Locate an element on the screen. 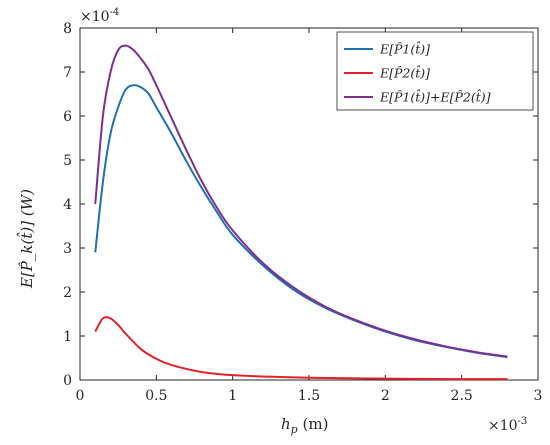 This screenshot has height=445, width=550. legend-label: E[P̂1(t̂)] is located at coordinates (404, 48).